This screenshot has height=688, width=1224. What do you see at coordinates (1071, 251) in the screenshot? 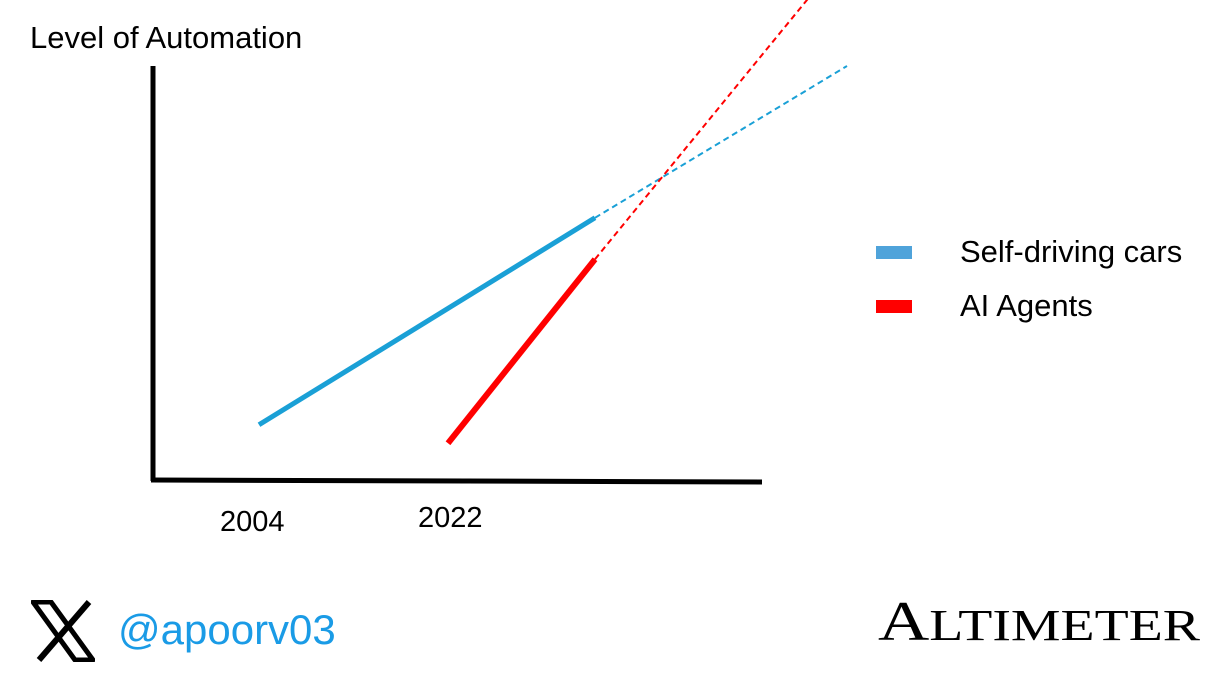
I see `legend-label-self-driving: Self-driving cars` at bounding box center [1071, 251].